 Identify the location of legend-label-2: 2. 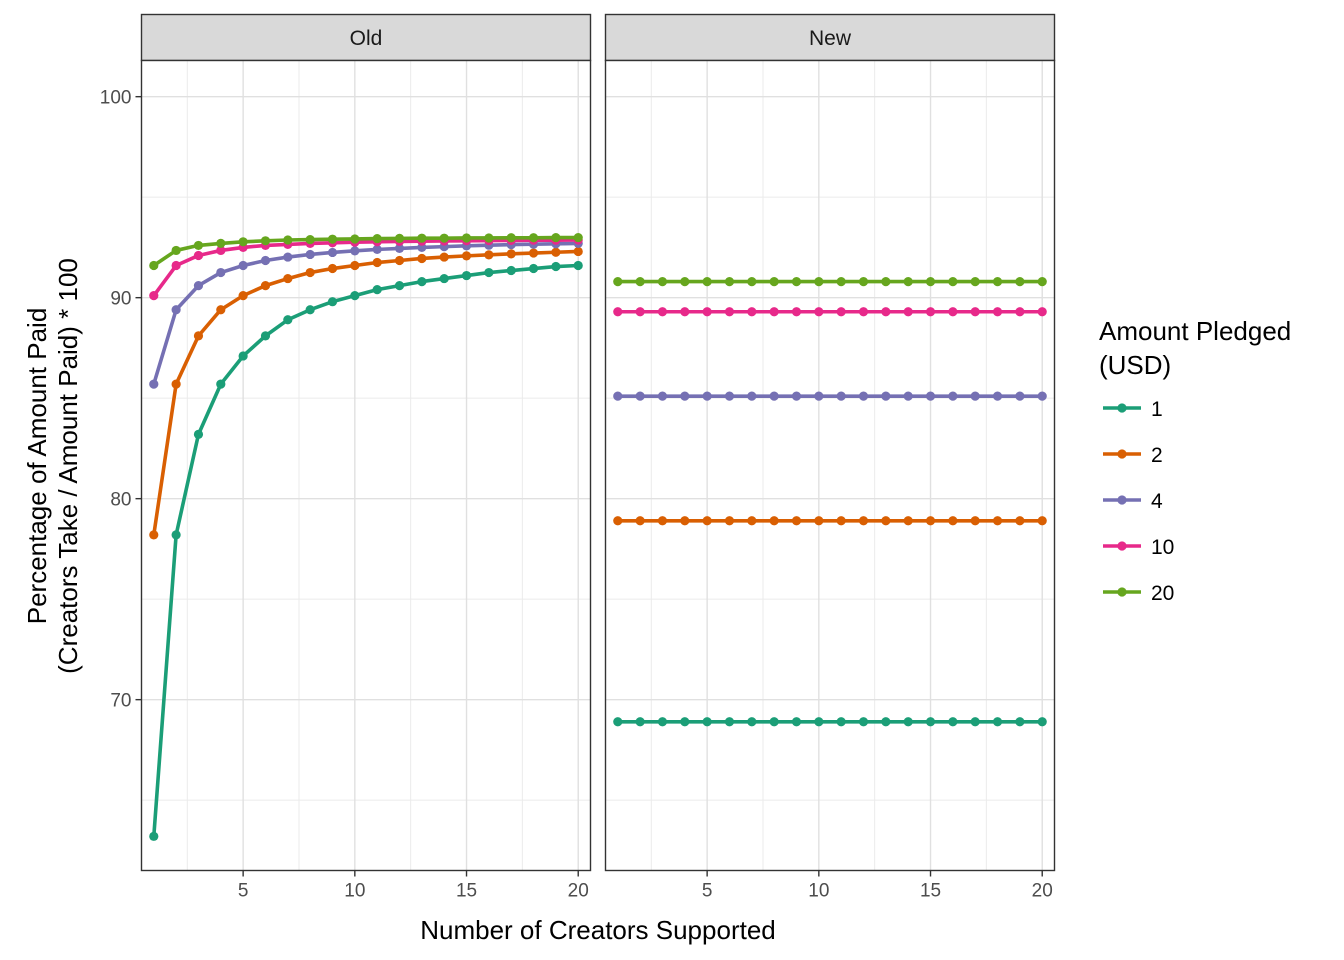
(1157, 455).